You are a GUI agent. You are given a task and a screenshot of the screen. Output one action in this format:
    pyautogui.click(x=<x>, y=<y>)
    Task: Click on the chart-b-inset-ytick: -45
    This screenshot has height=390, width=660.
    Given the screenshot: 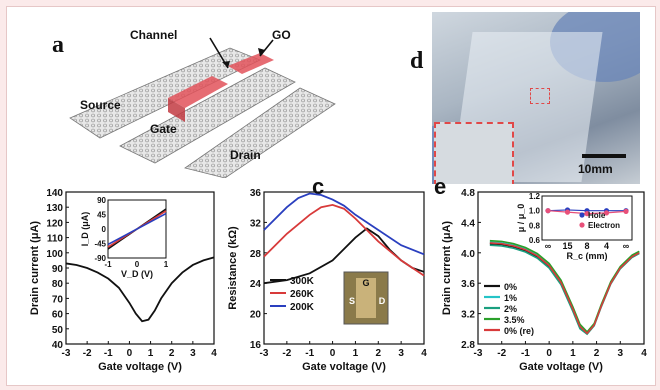 What is the action you would take?
    pyautogui.click(x=100, y=244)
    